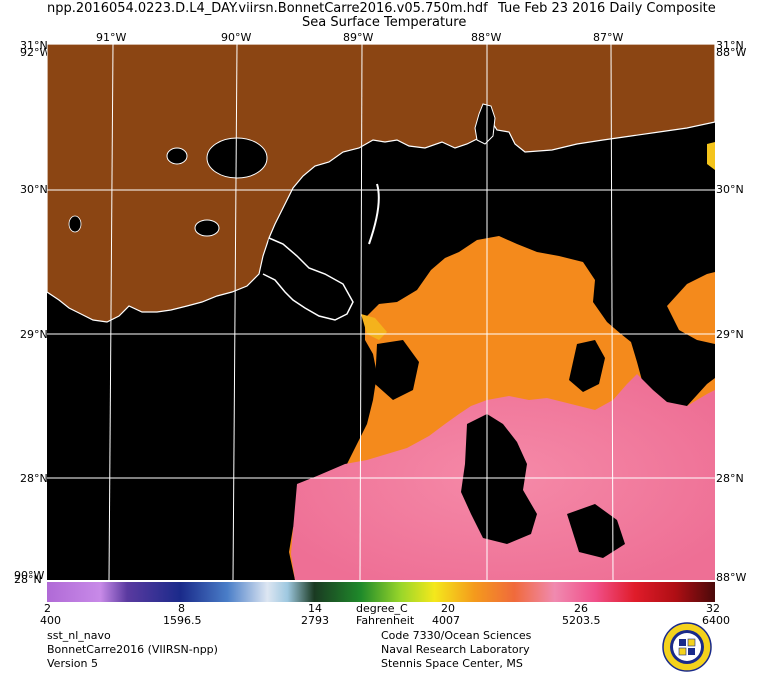 The height and width of the screenshot is (674, 762). Describe the element at coordinates (730, 478) in the screenshot. I see `lat-label-28n-right: 28°N` at that location.